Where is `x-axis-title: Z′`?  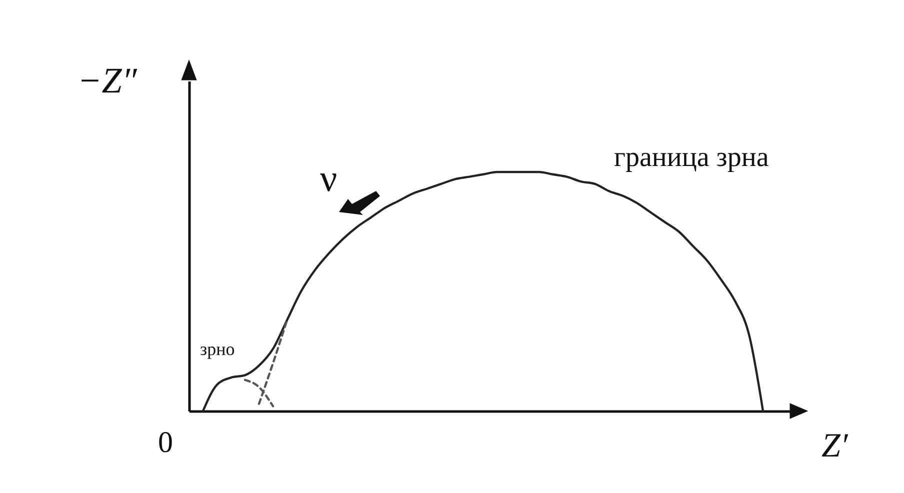
x-axis-title: Z′ is located at coordinates (835, 446).